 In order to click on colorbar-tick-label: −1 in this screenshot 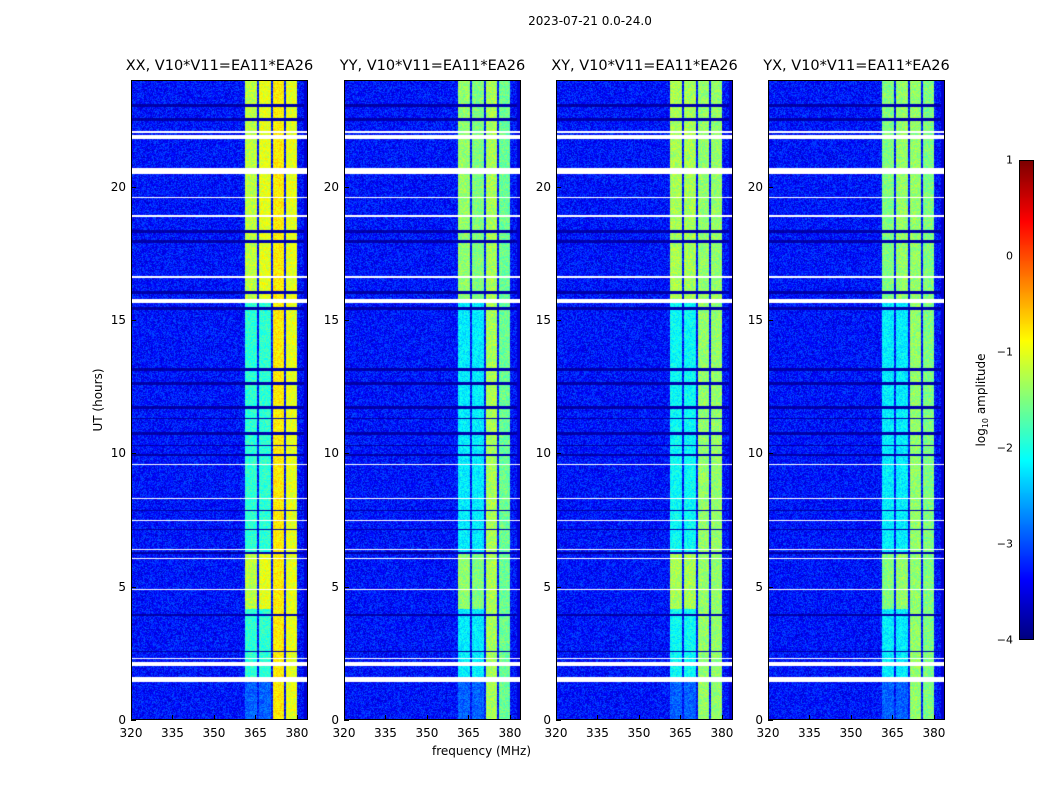, I will do `click(1004, 352)`.